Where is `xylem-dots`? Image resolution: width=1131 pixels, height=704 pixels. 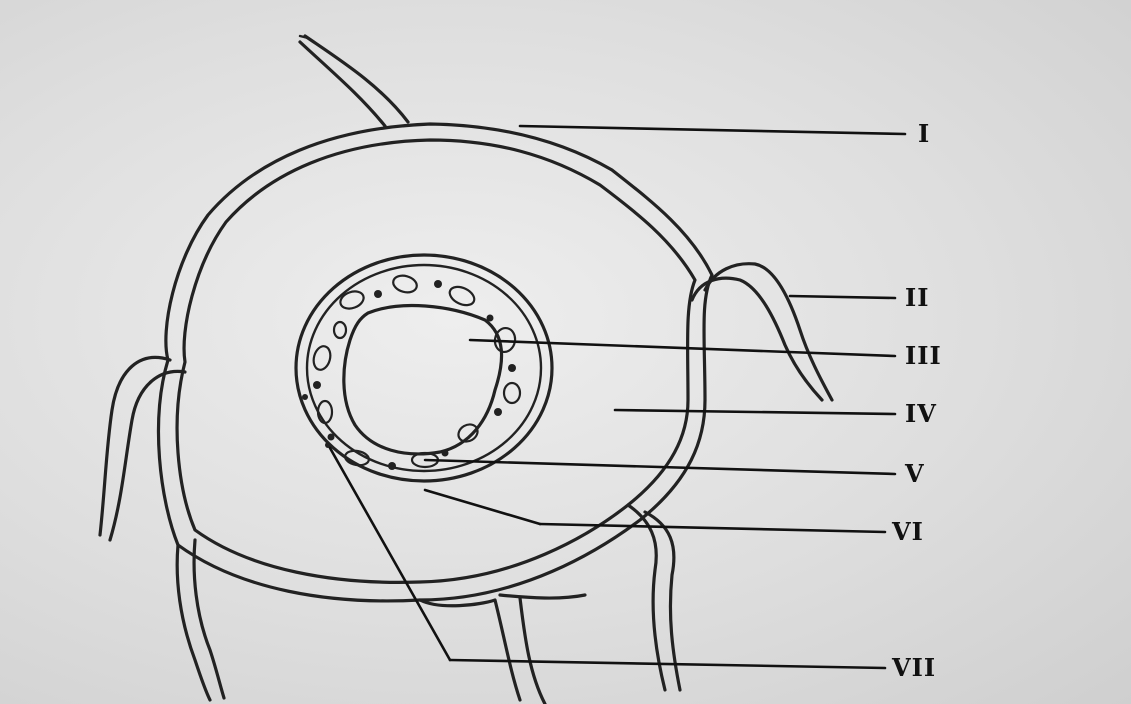 xylem-dots is located at coordinates (409, 375).